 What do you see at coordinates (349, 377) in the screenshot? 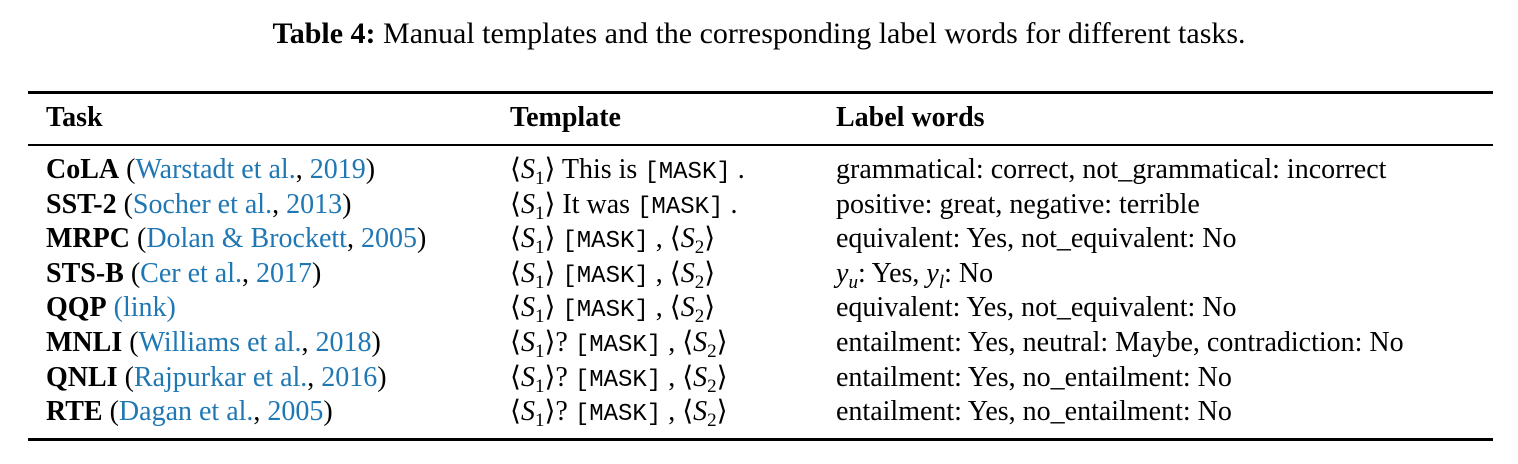
I see `citation-year-link: 2016` at bounding box center [349, 377].